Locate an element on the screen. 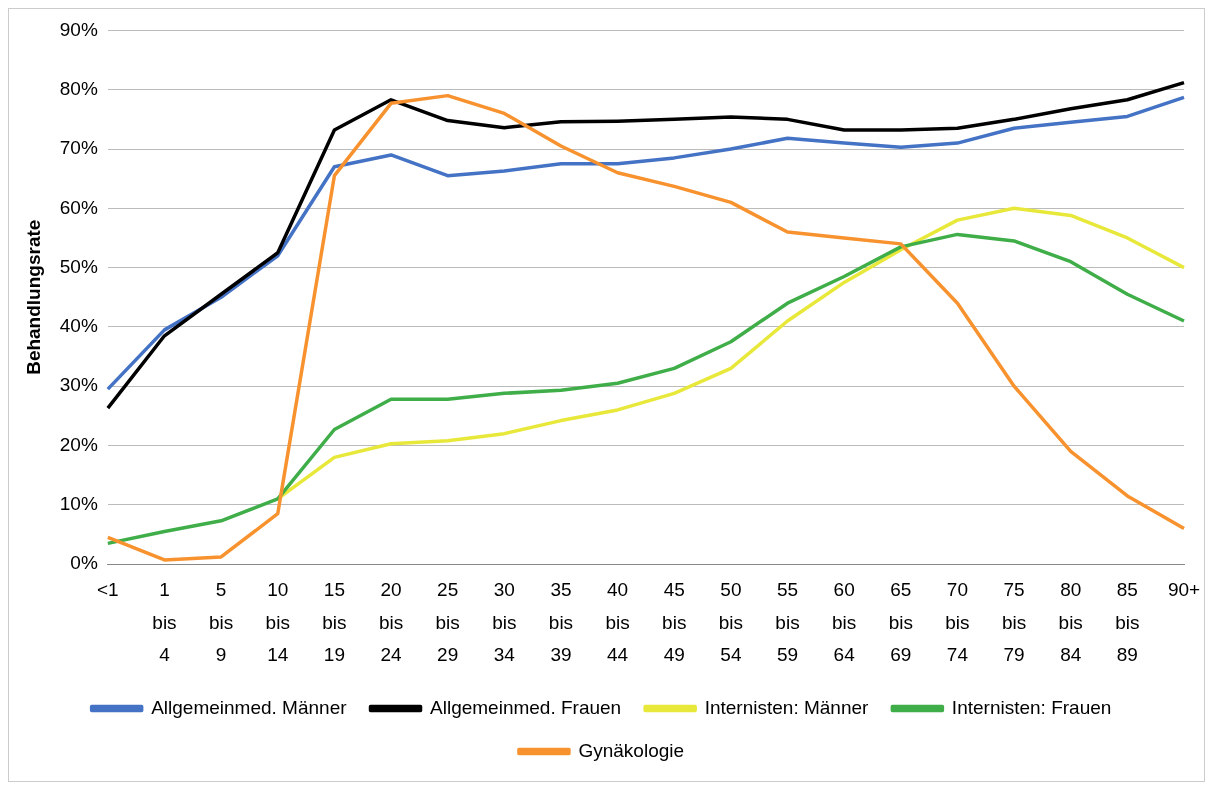  x-tick-label: 60 bis 64 is located at coordinates (844, 622).